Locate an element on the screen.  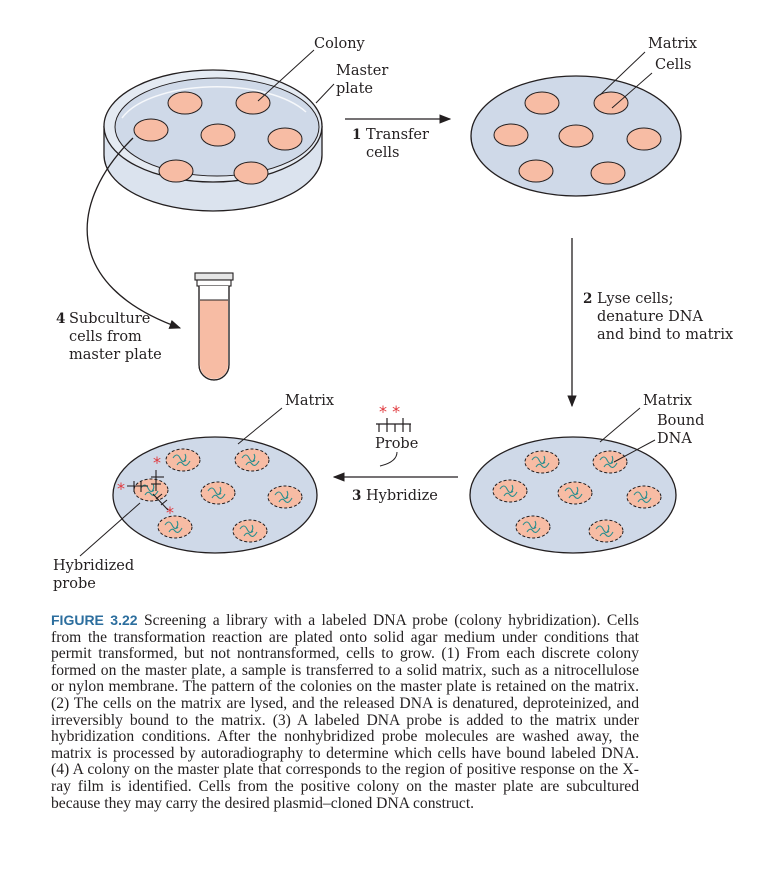
step3-number: 3 is located at coordinates (356, 496).